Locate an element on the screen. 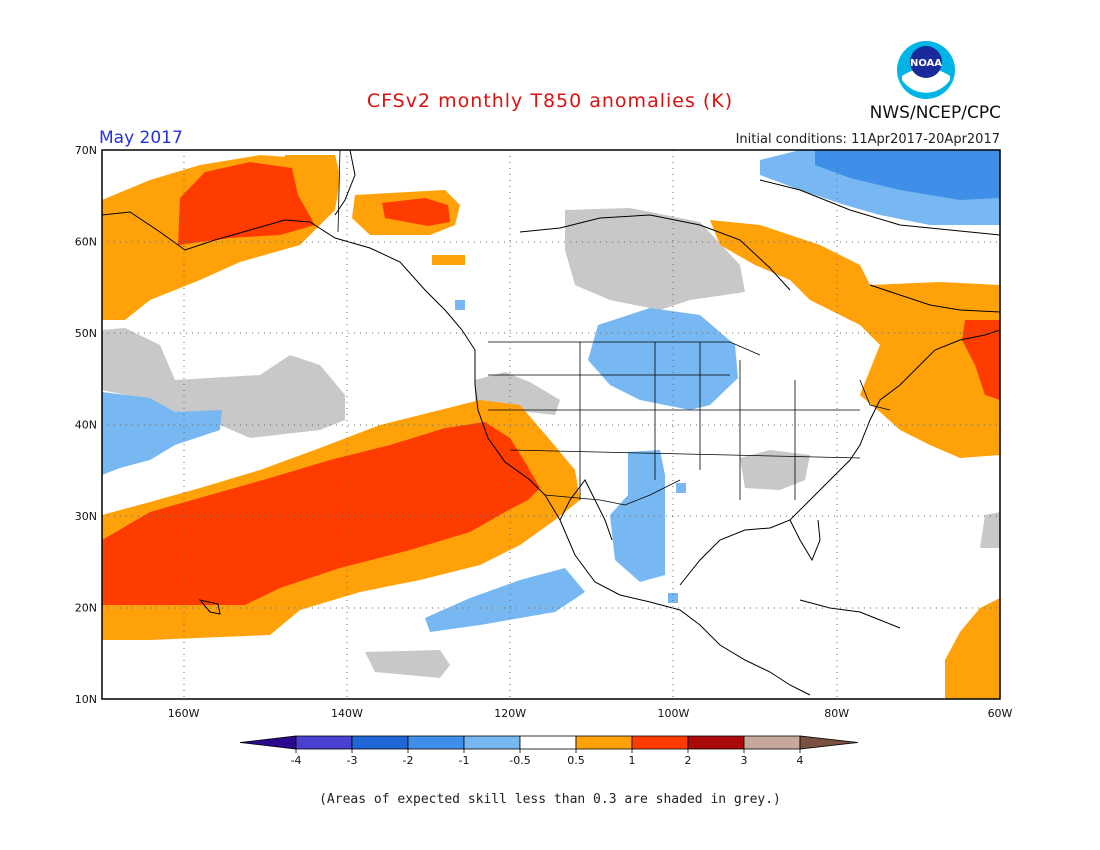  colorbar-tick-label: 0.5 is located at coordinates (576, 760).